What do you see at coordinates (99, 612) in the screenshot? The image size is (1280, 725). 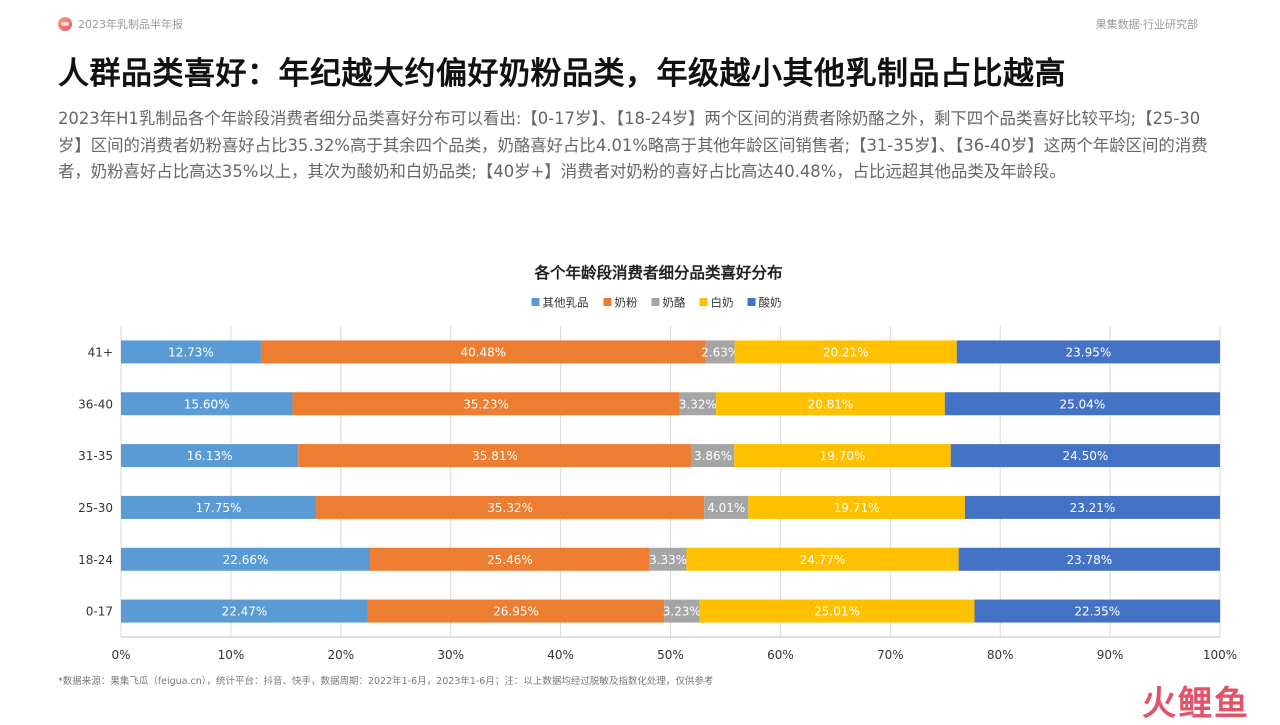 I see `y-category-label: 0-17` at bounding box center [99, 612].